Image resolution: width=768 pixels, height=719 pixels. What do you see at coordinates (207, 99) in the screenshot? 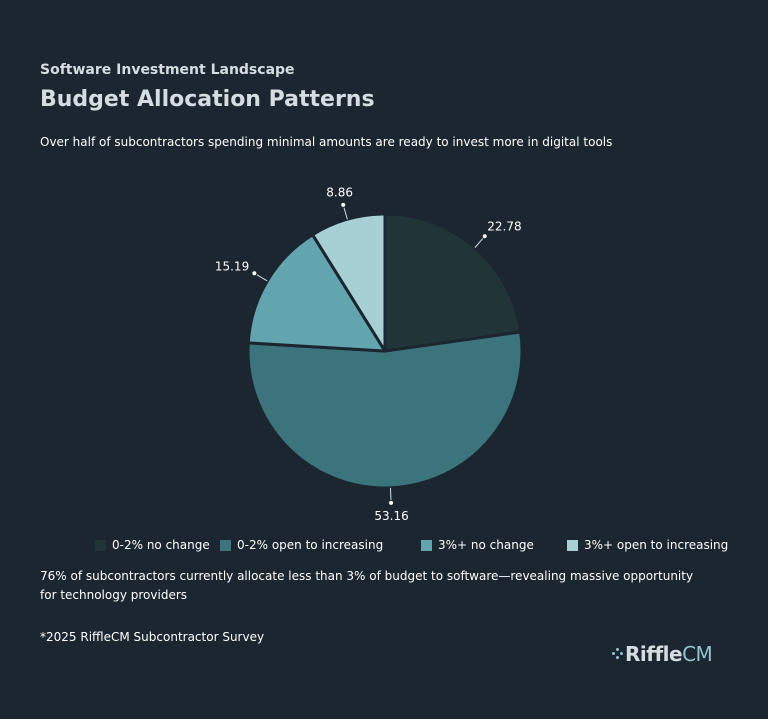
I see `chart-title: Budget Allocation Patterns` at bounding box center [207, 99].